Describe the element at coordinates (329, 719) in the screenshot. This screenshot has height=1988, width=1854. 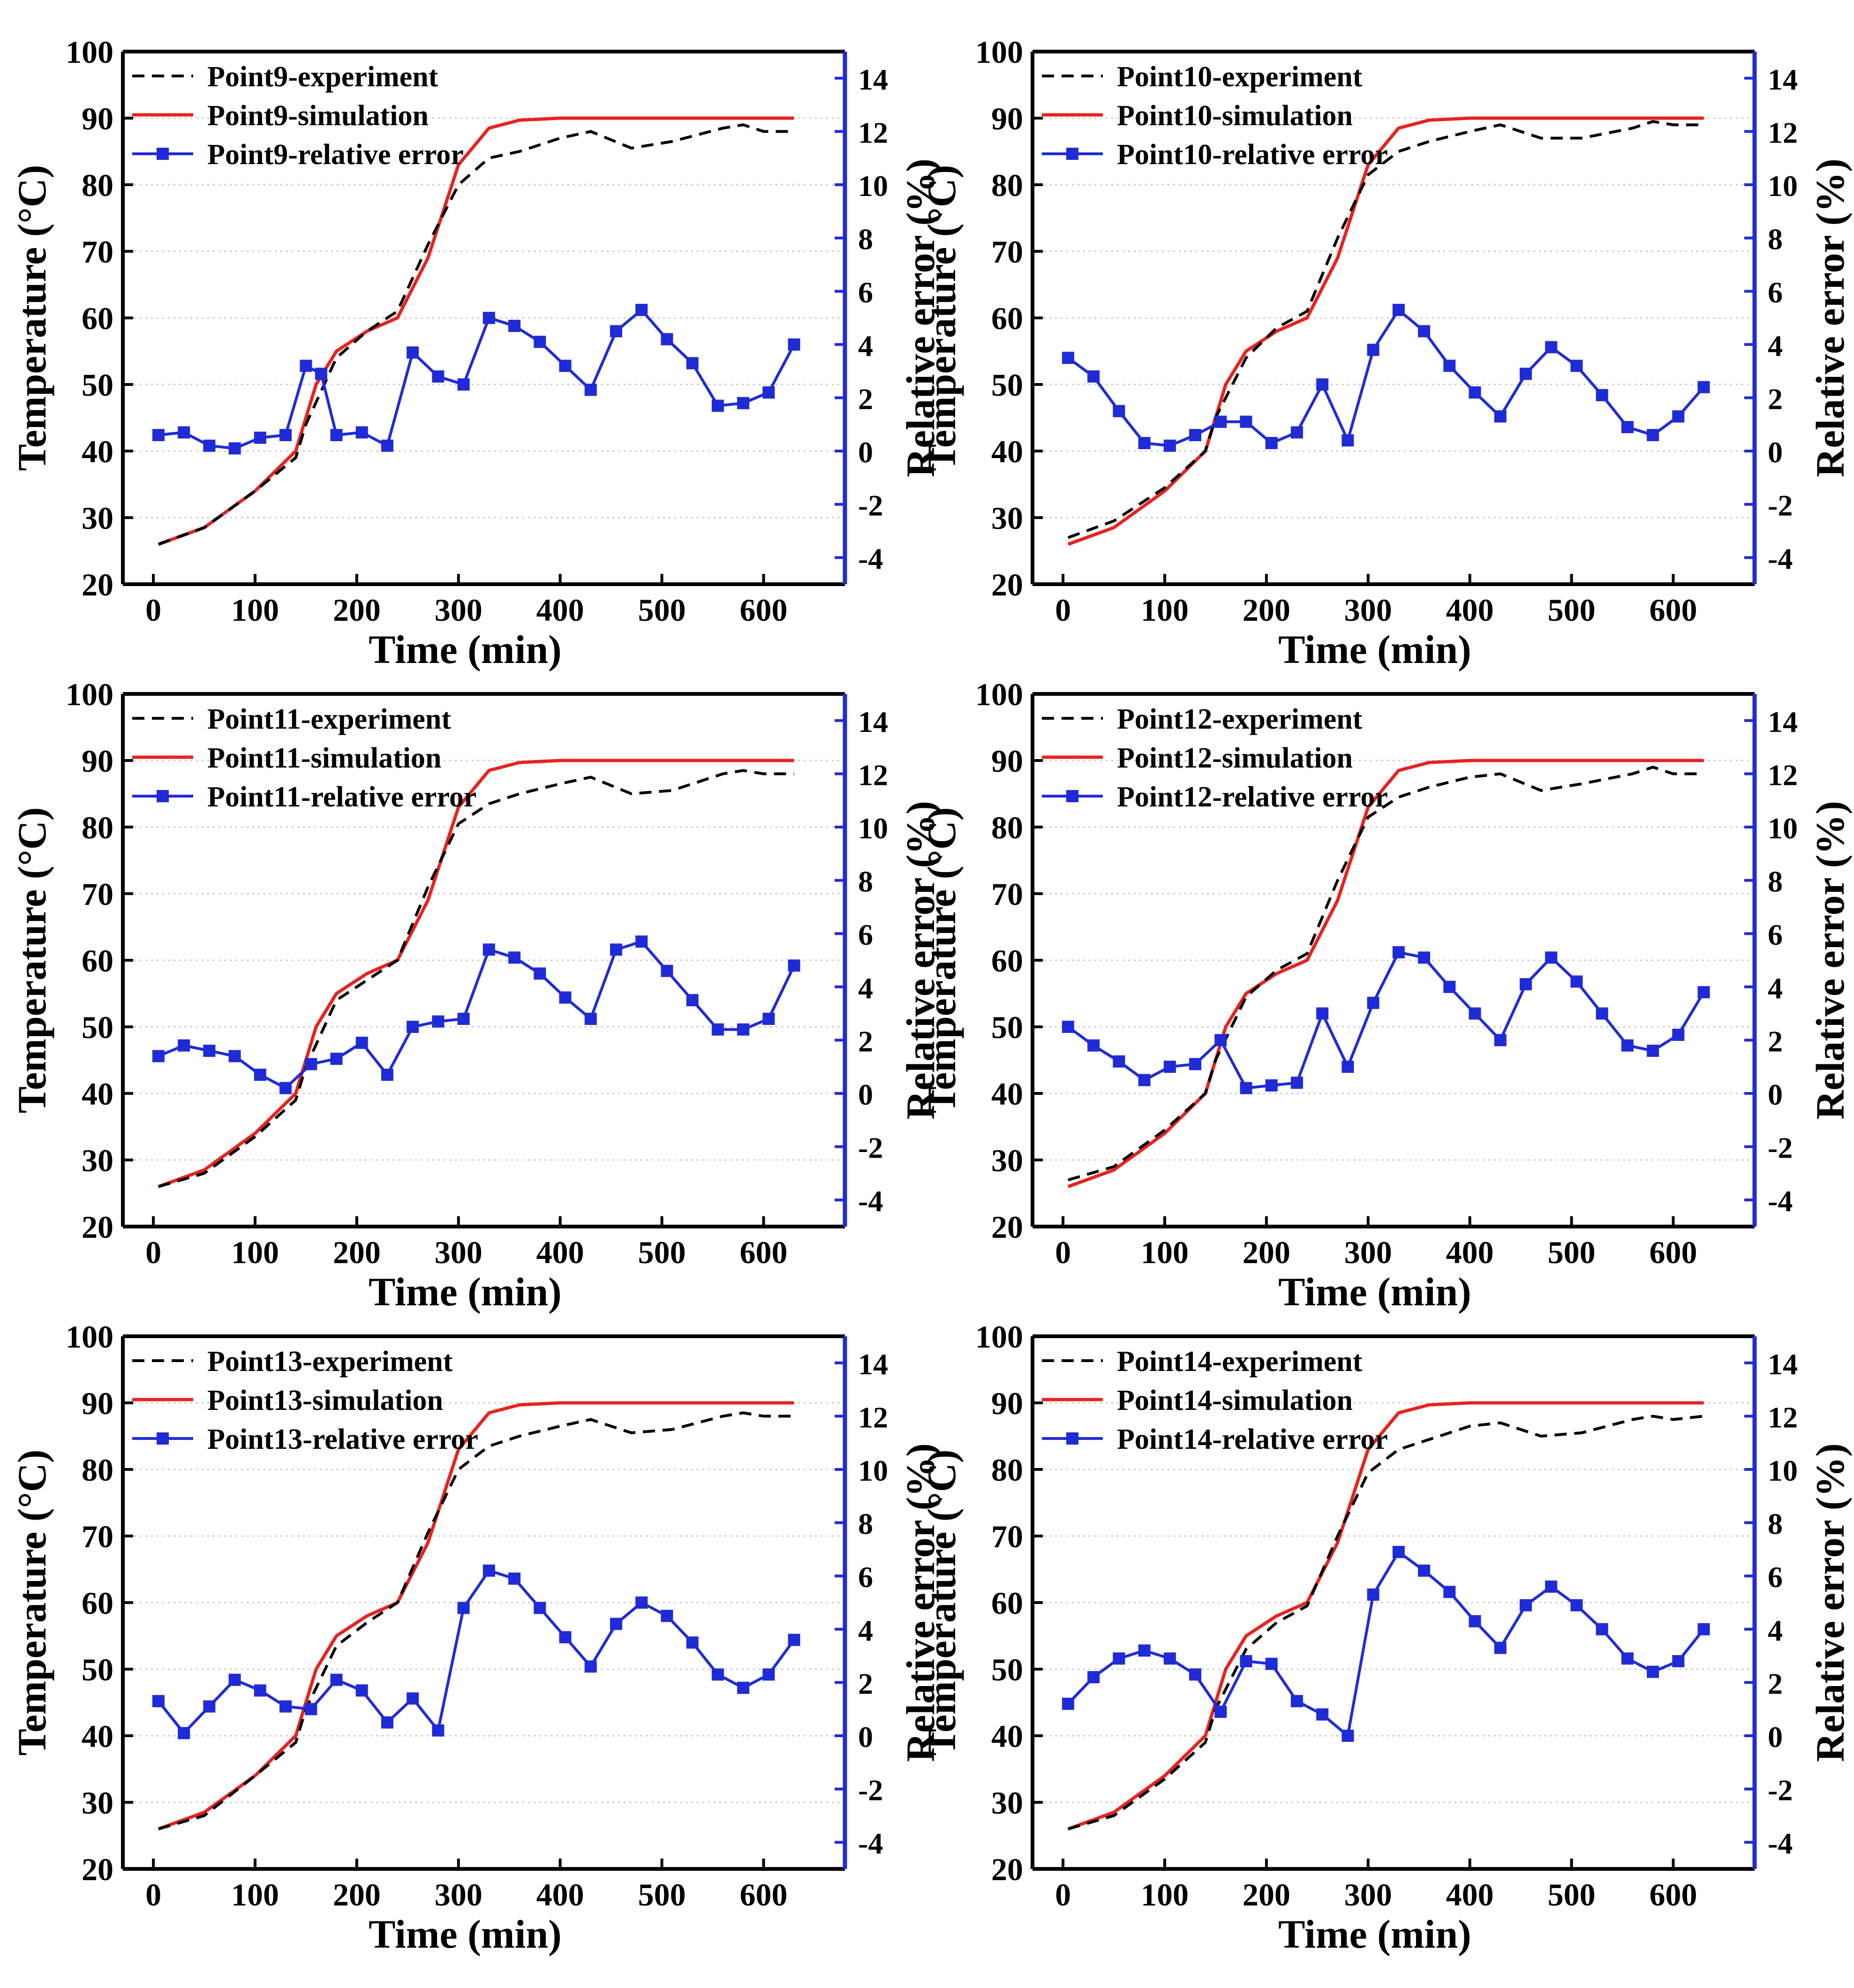
I see `legend-label: Point11-experiment` at that location.